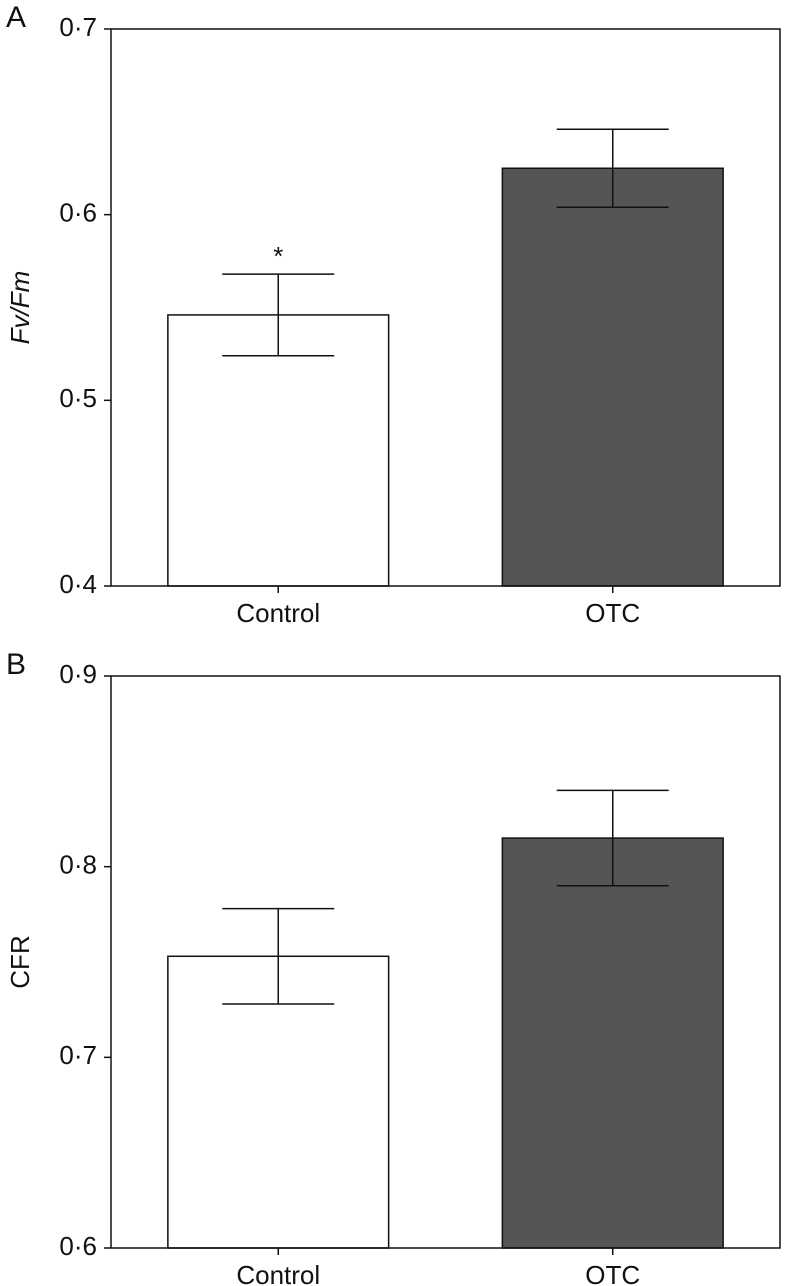 This screenshot has width=800, height=1286. I want to click on y-tick-label: 0·4, so click(78, 584).